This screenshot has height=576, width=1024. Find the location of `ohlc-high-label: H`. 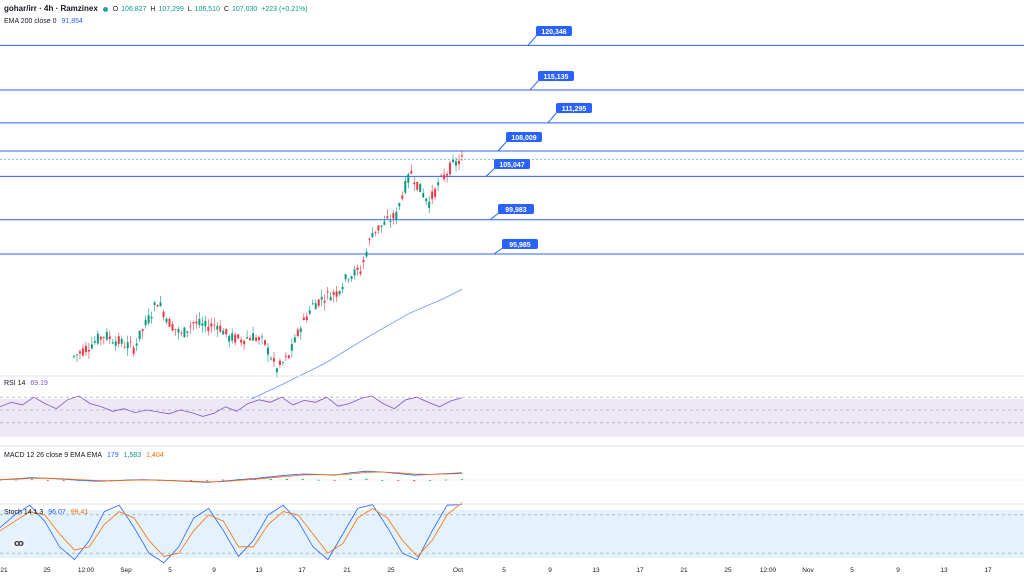

ohlc-high-label: H is located at coordinates (153, 9).